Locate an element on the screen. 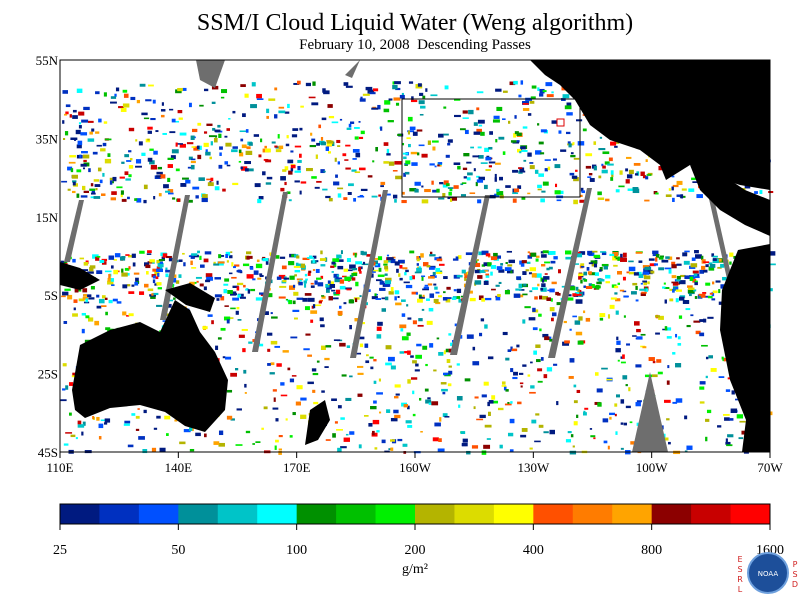  lat-label: 15N is located at coordinates (47, 217).